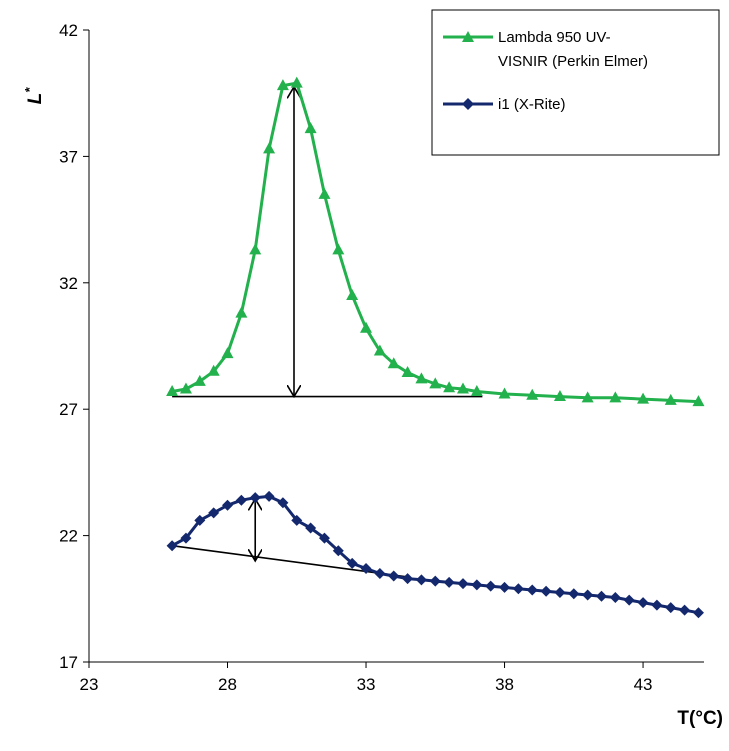  What do you see at coordinates (68, 30) in the screenshot?
I see `y-tick-label: 42` at bounding box center [68, 30].